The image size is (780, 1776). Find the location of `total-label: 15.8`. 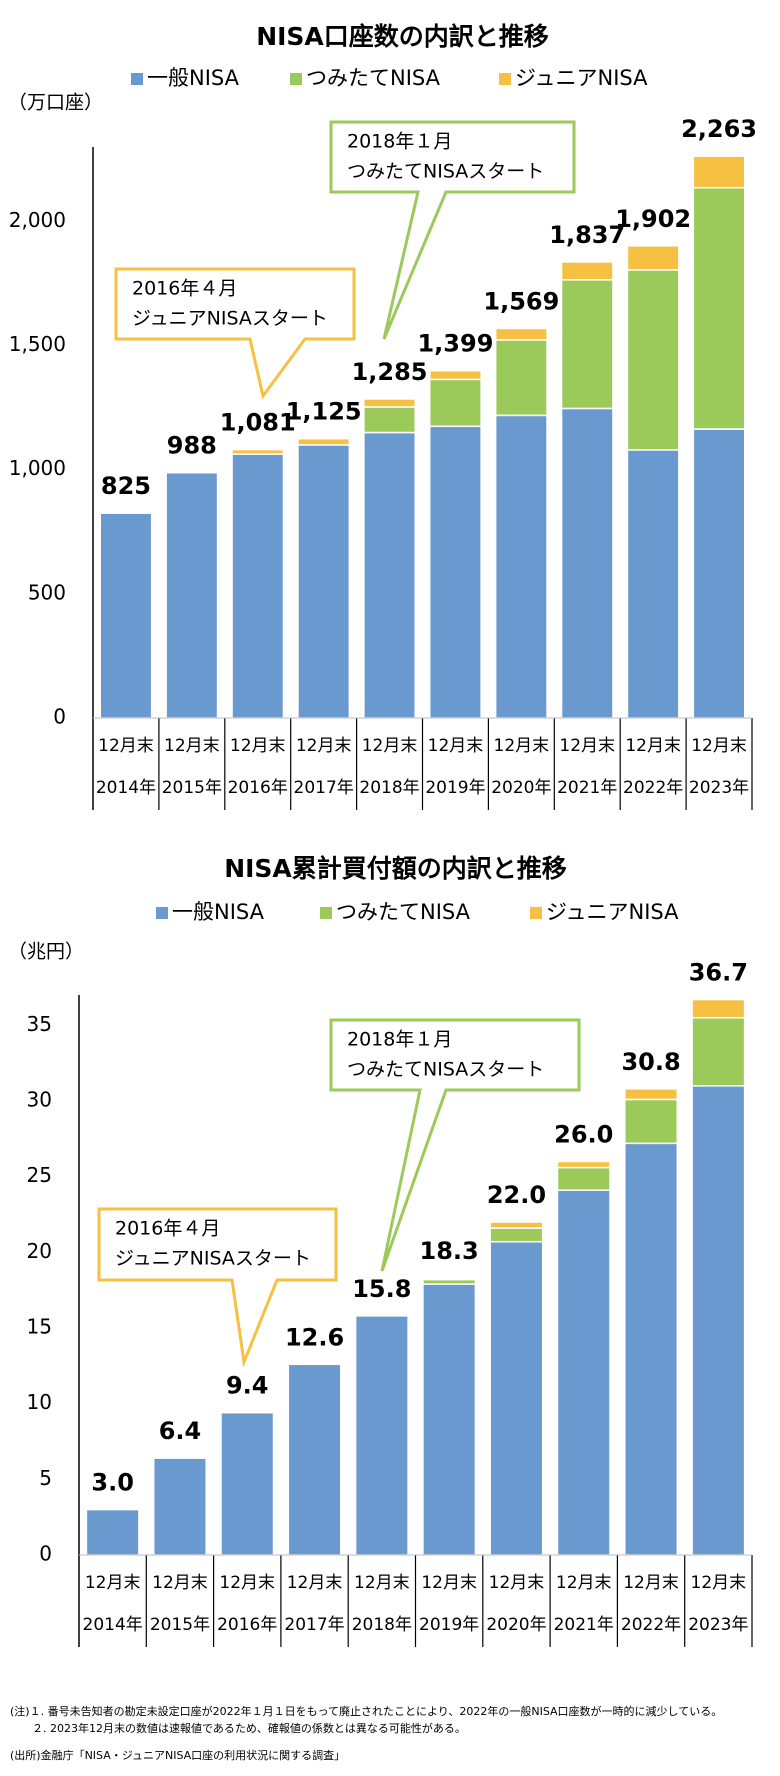

total-label: 15.8 is located at coordinates (381, 1289).